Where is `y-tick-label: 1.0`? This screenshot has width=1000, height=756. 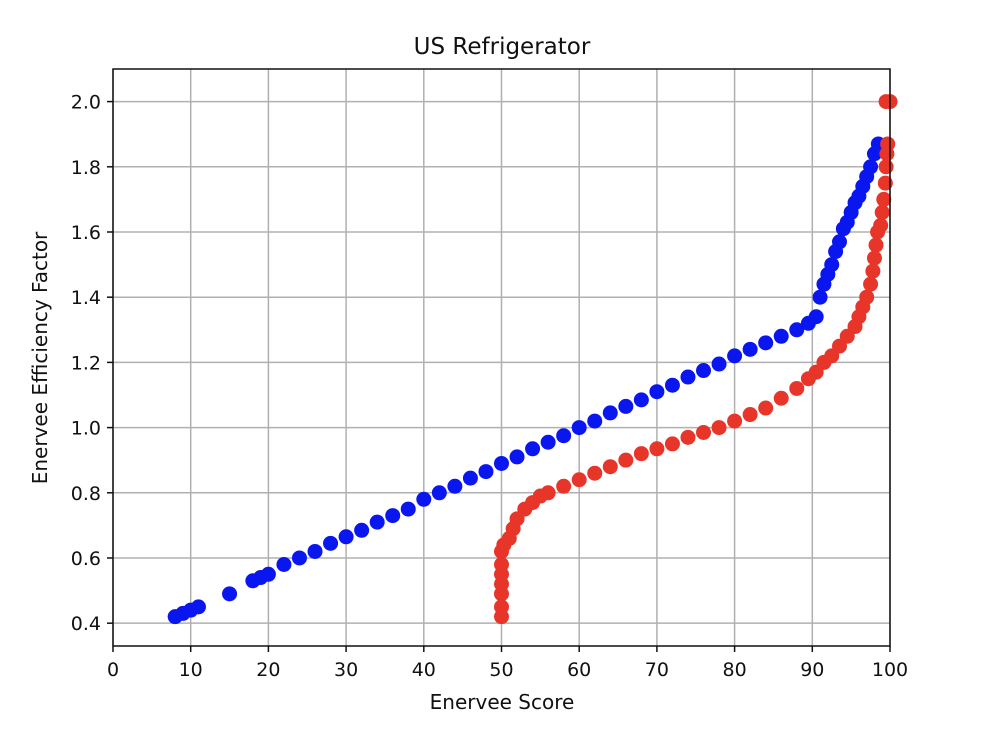
y-tick-label: 1.0 is located at coordinates (86, 429).